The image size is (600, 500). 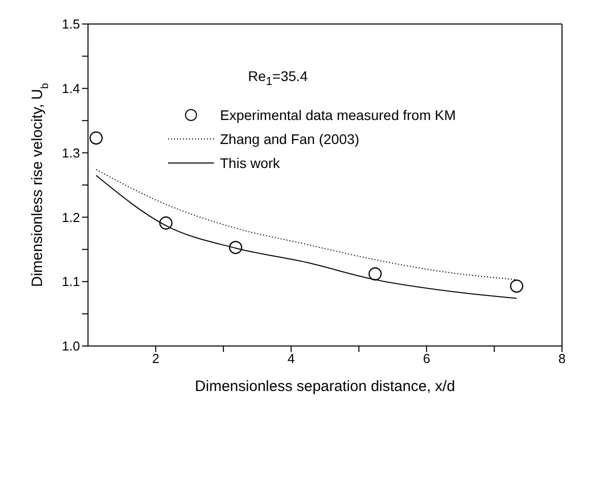 I want to click on x-tick-label: 6, so click(x=426, y=358).